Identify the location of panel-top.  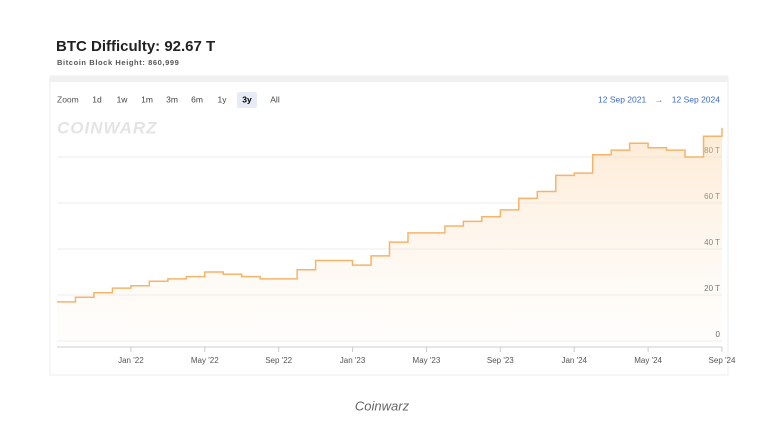
(389, 79).